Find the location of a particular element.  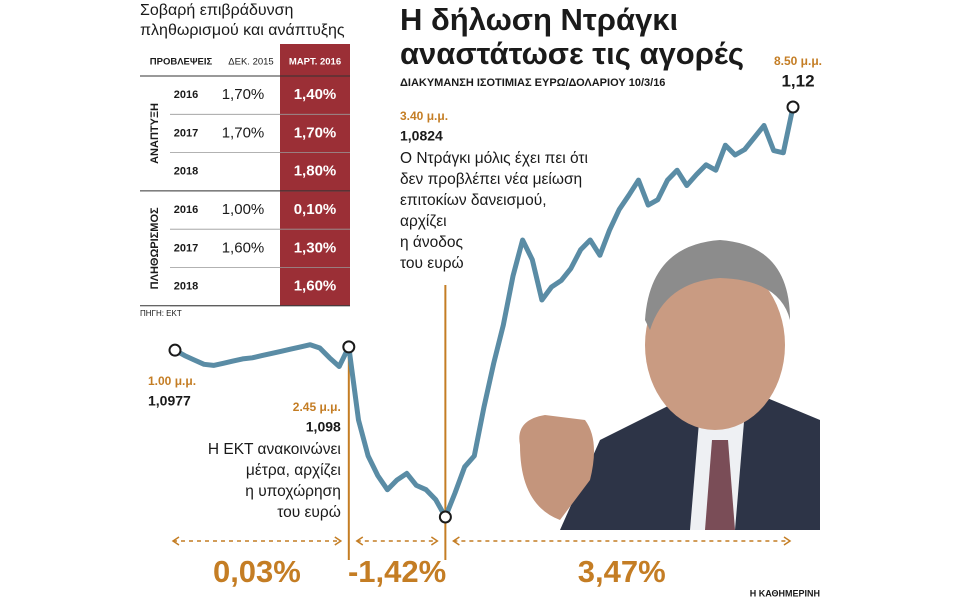

table-header: ΠΡΟΒΛΕΨΕΙΣ is located at coordinates (181, 62).